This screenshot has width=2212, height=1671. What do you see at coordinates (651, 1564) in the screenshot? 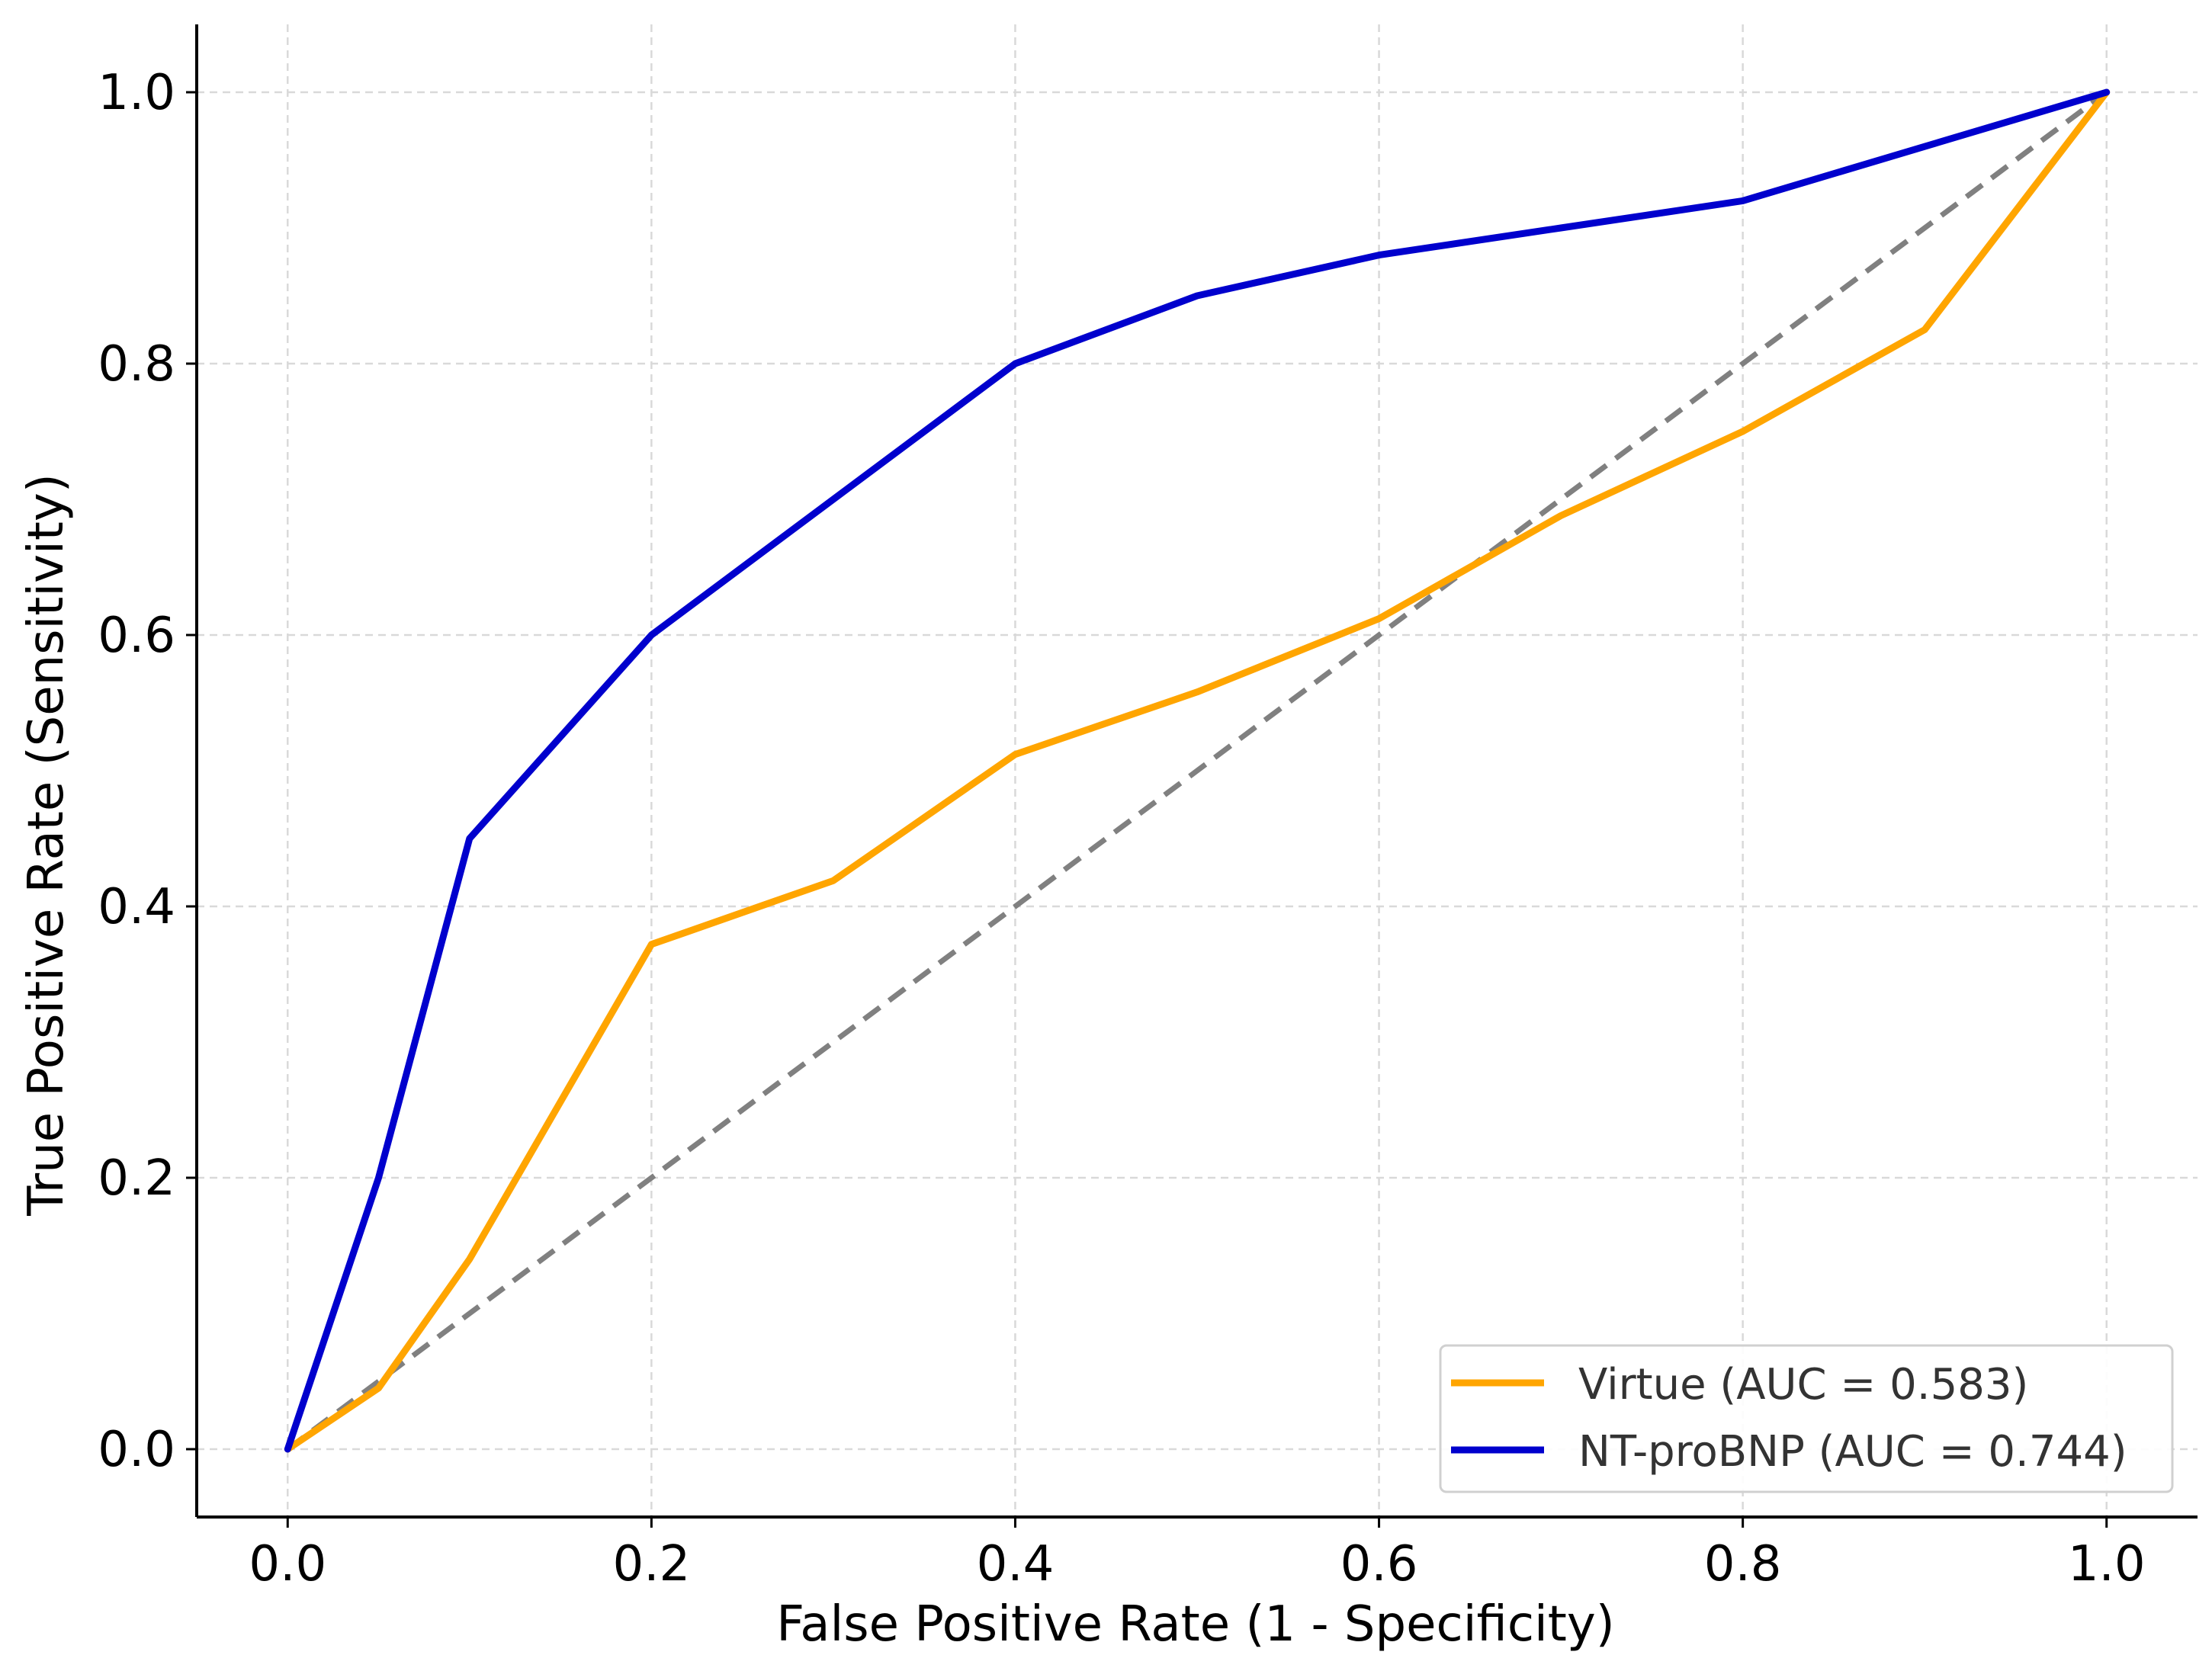
I see `x-tick-label: 0.2` at bounding box center [651, 1564].